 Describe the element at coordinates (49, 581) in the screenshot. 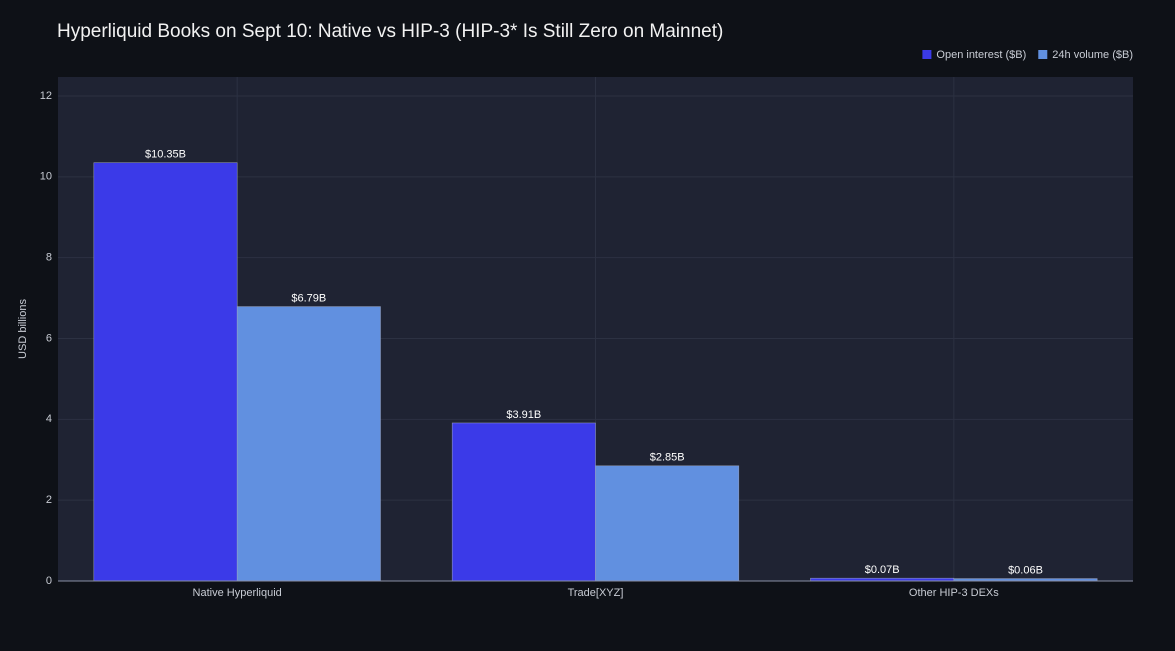

I see `y-tick-label: 0` at that location.